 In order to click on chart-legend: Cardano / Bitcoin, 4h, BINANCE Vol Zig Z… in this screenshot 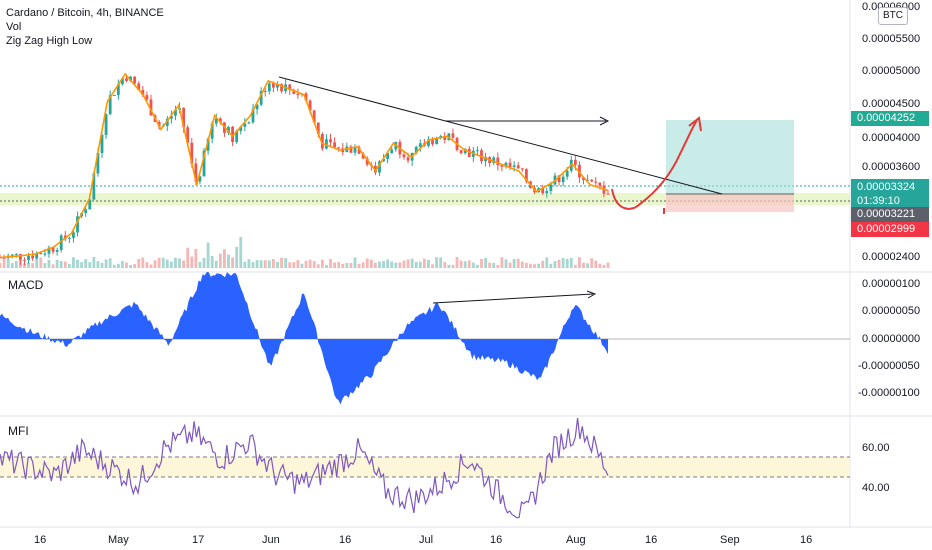, I will do `click(85, 27)`.